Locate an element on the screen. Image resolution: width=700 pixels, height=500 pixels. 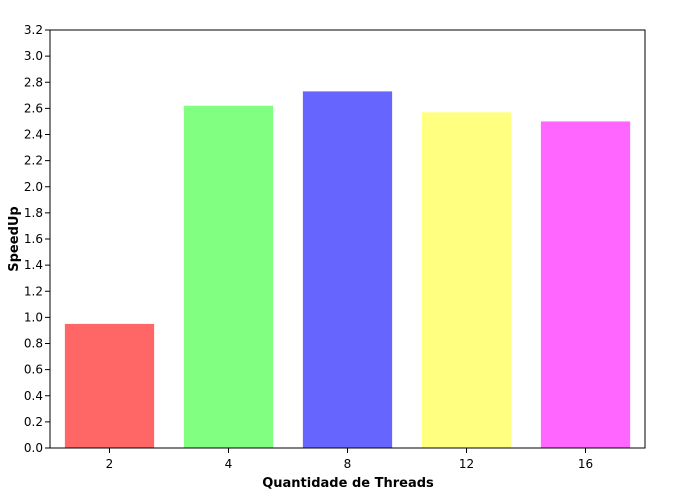
y-tick-label: 1.0 is located at coordinates (33, 317).